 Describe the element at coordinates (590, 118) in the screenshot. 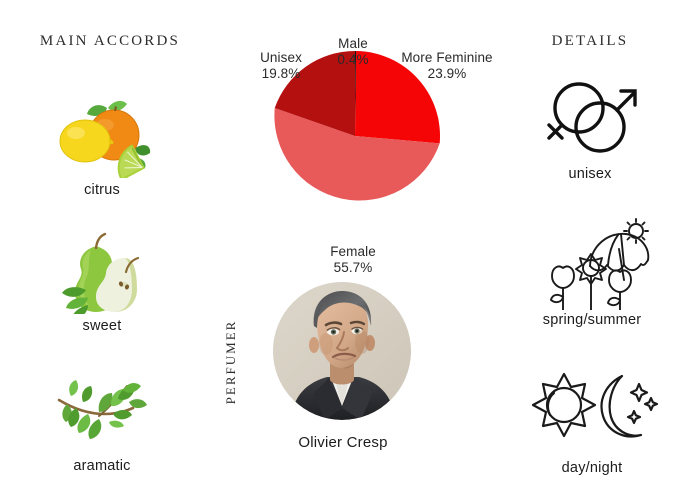

I see `venus-mars-icon` at that location.